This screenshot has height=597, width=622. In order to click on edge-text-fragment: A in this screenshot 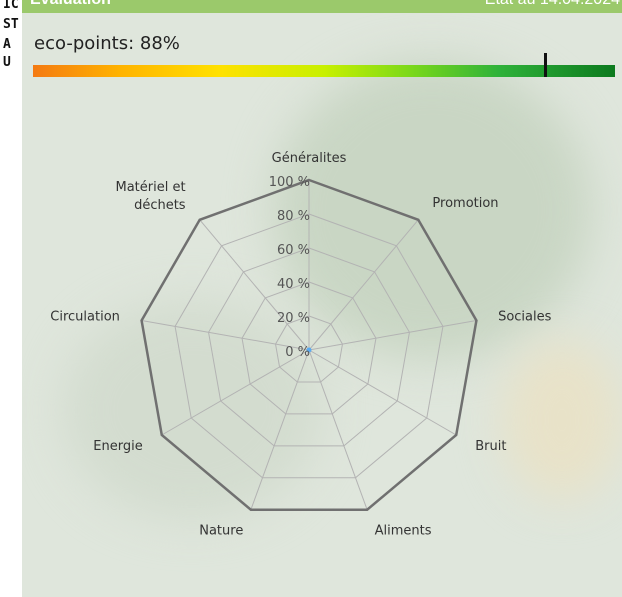, I will do `click(7, 44)`.